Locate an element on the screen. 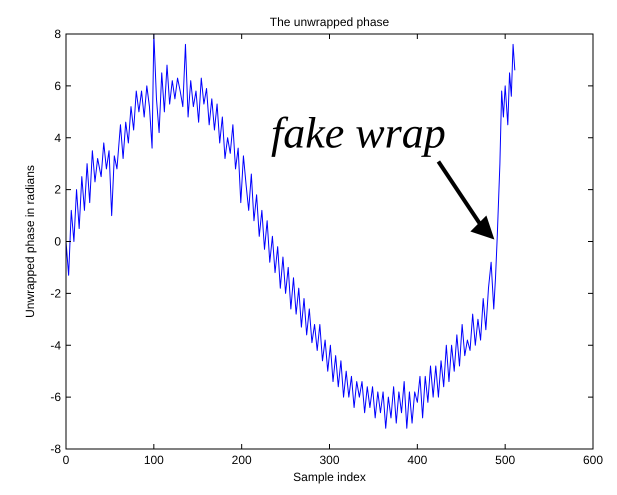 This screenshot has width=617, height=495. y-tick-label: 2 is located at coordinates (58, 189).